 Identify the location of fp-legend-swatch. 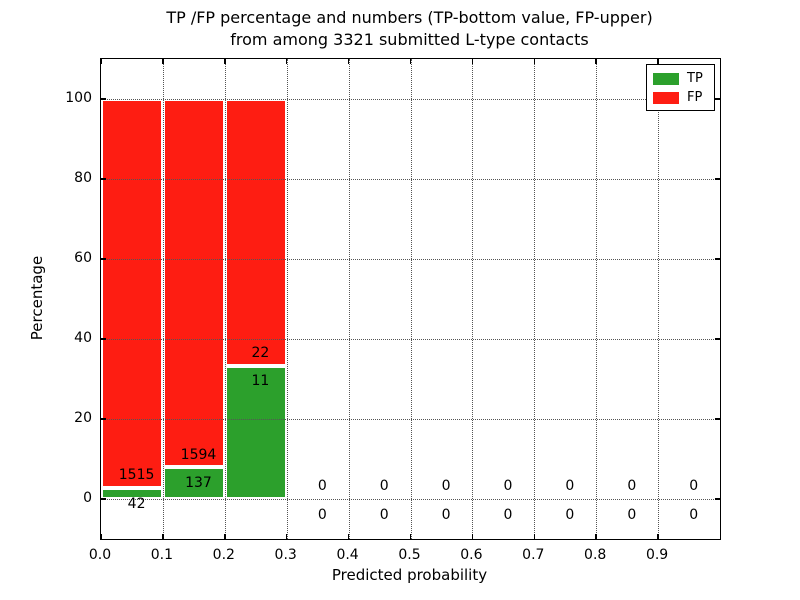
(666, 97).